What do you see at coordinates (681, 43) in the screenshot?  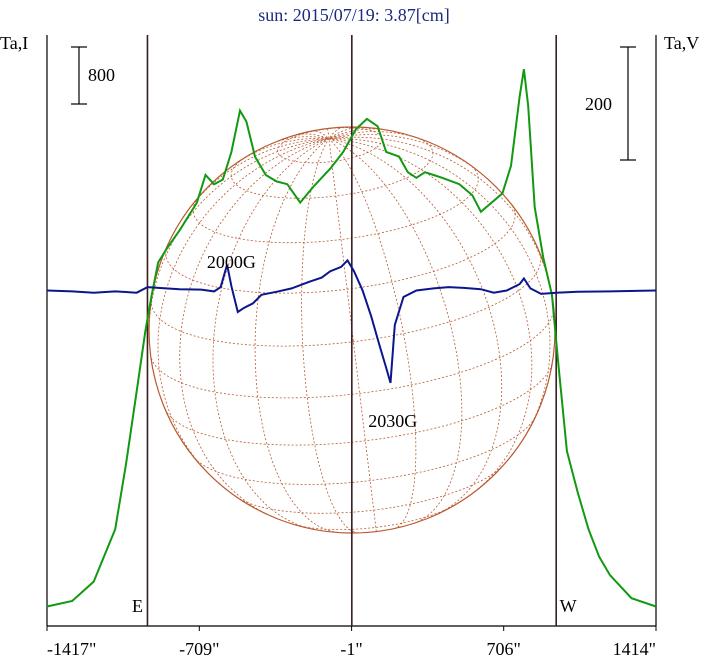 I see `y-right-label: Ta,V` at bounding box center [681, 43].